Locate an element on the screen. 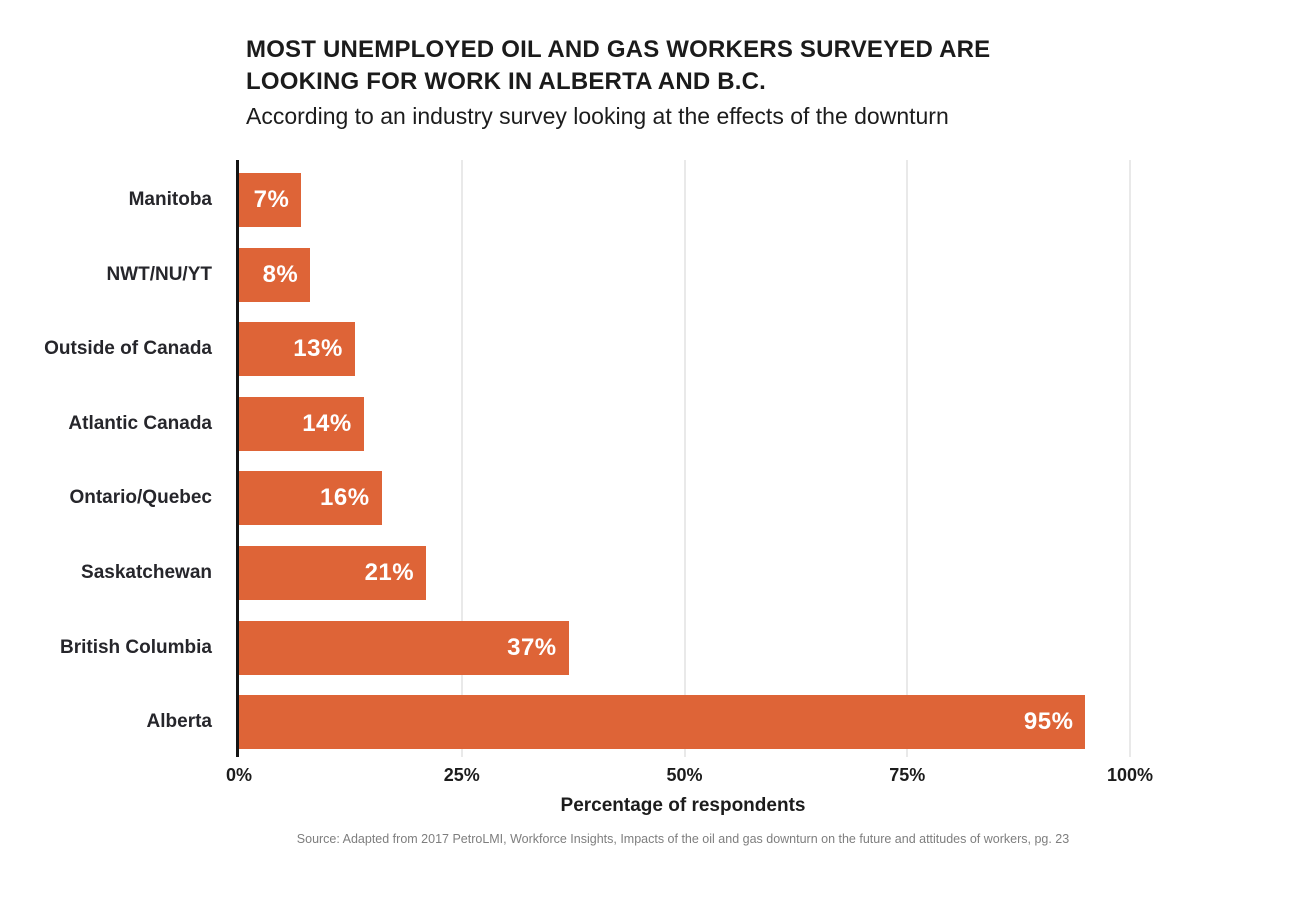  bar-row: 8% is located at coordinates (275, 274).